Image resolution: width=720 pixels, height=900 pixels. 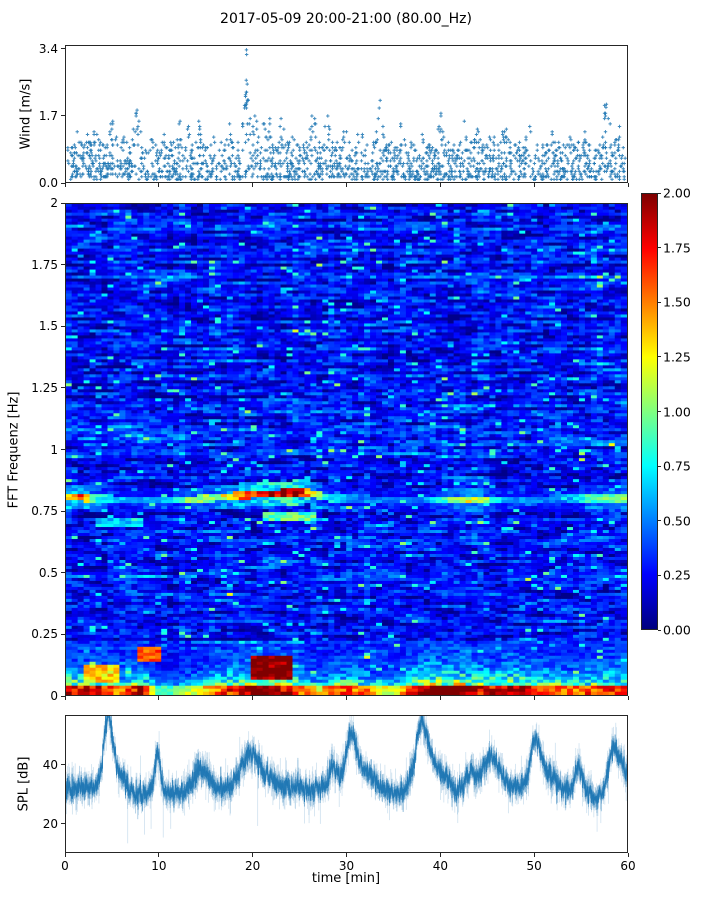 What do you see at coordinates (54, 449) in the screenshot?
I see `spectrogram-y-tick-label: 1` at bounding box center [54, 449].